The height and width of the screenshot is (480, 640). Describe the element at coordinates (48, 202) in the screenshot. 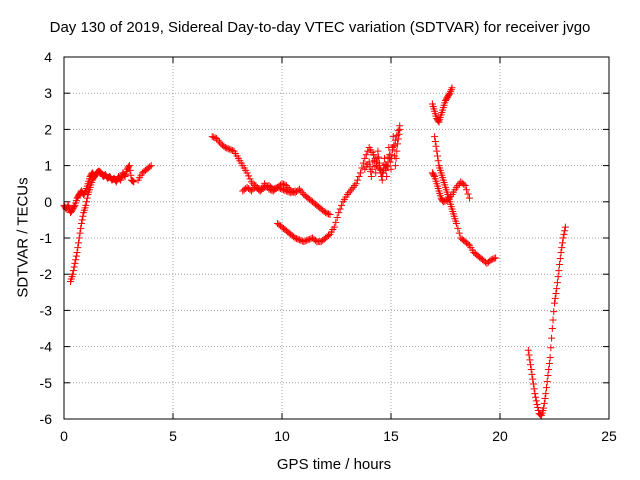

I see `y-tick-label: 0` at that location.